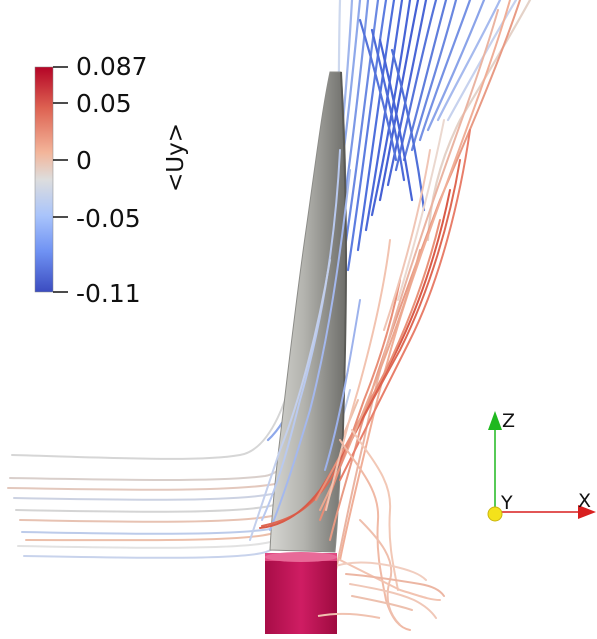 The height and width of the screenshot is (639, 597). I want to click on colorbar, so click(51, 179).